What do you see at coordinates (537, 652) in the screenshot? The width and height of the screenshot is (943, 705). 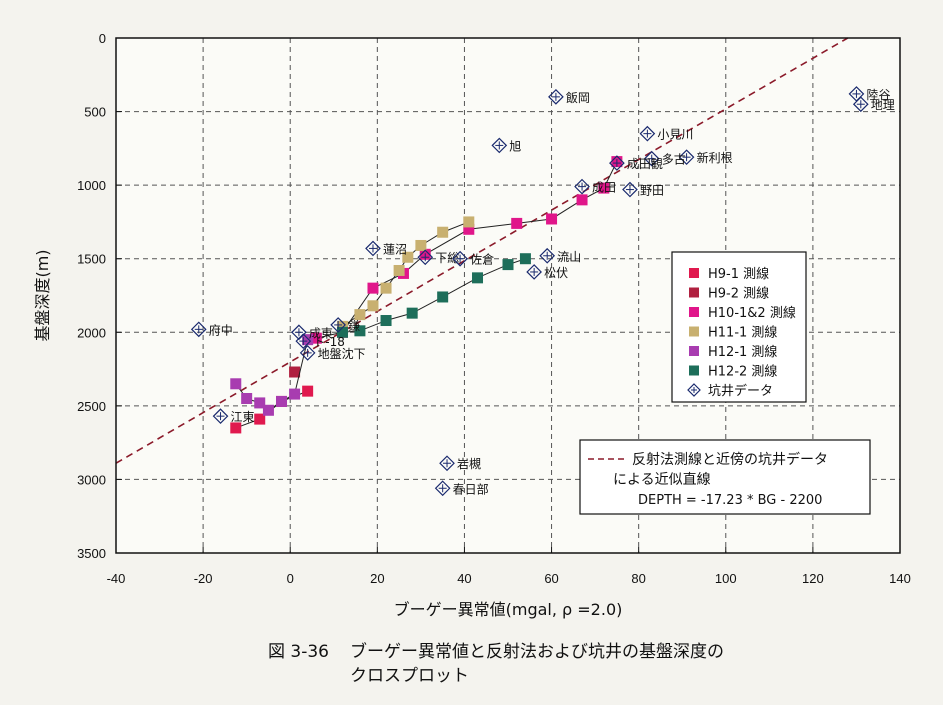 I see `caption-line1: ブーゲー異常値と反射法および坑井の基盤深度の` at bounding box center [537, 652].